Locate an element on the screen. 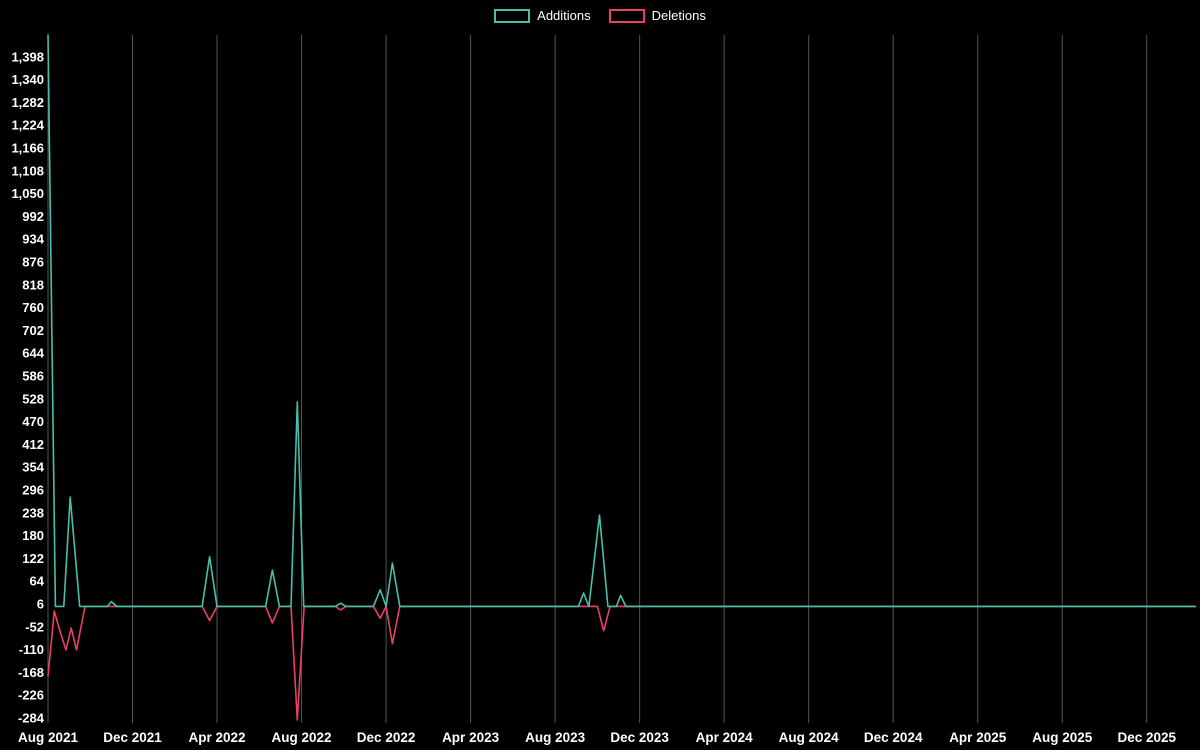 This screenshot has height=750, width=1200. y-tick-label: 1,224 is located at coordinates (27, 125).